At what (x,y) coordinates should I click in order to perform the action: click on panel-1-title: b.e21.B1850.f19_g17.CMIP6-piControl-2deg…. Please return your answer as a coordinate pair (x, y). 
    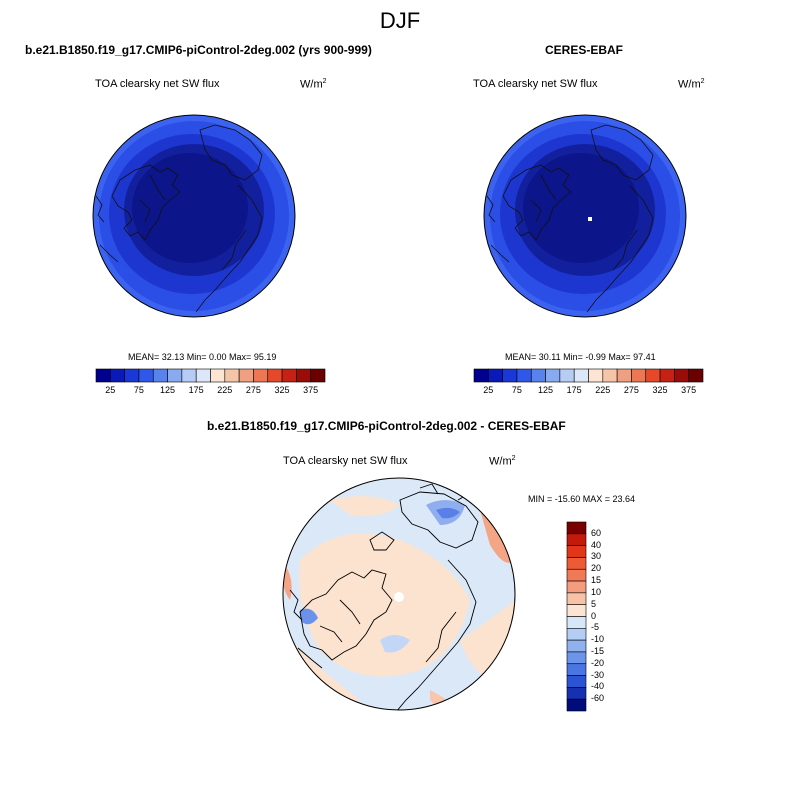
    Looking at the image, I should click on (198, 50).